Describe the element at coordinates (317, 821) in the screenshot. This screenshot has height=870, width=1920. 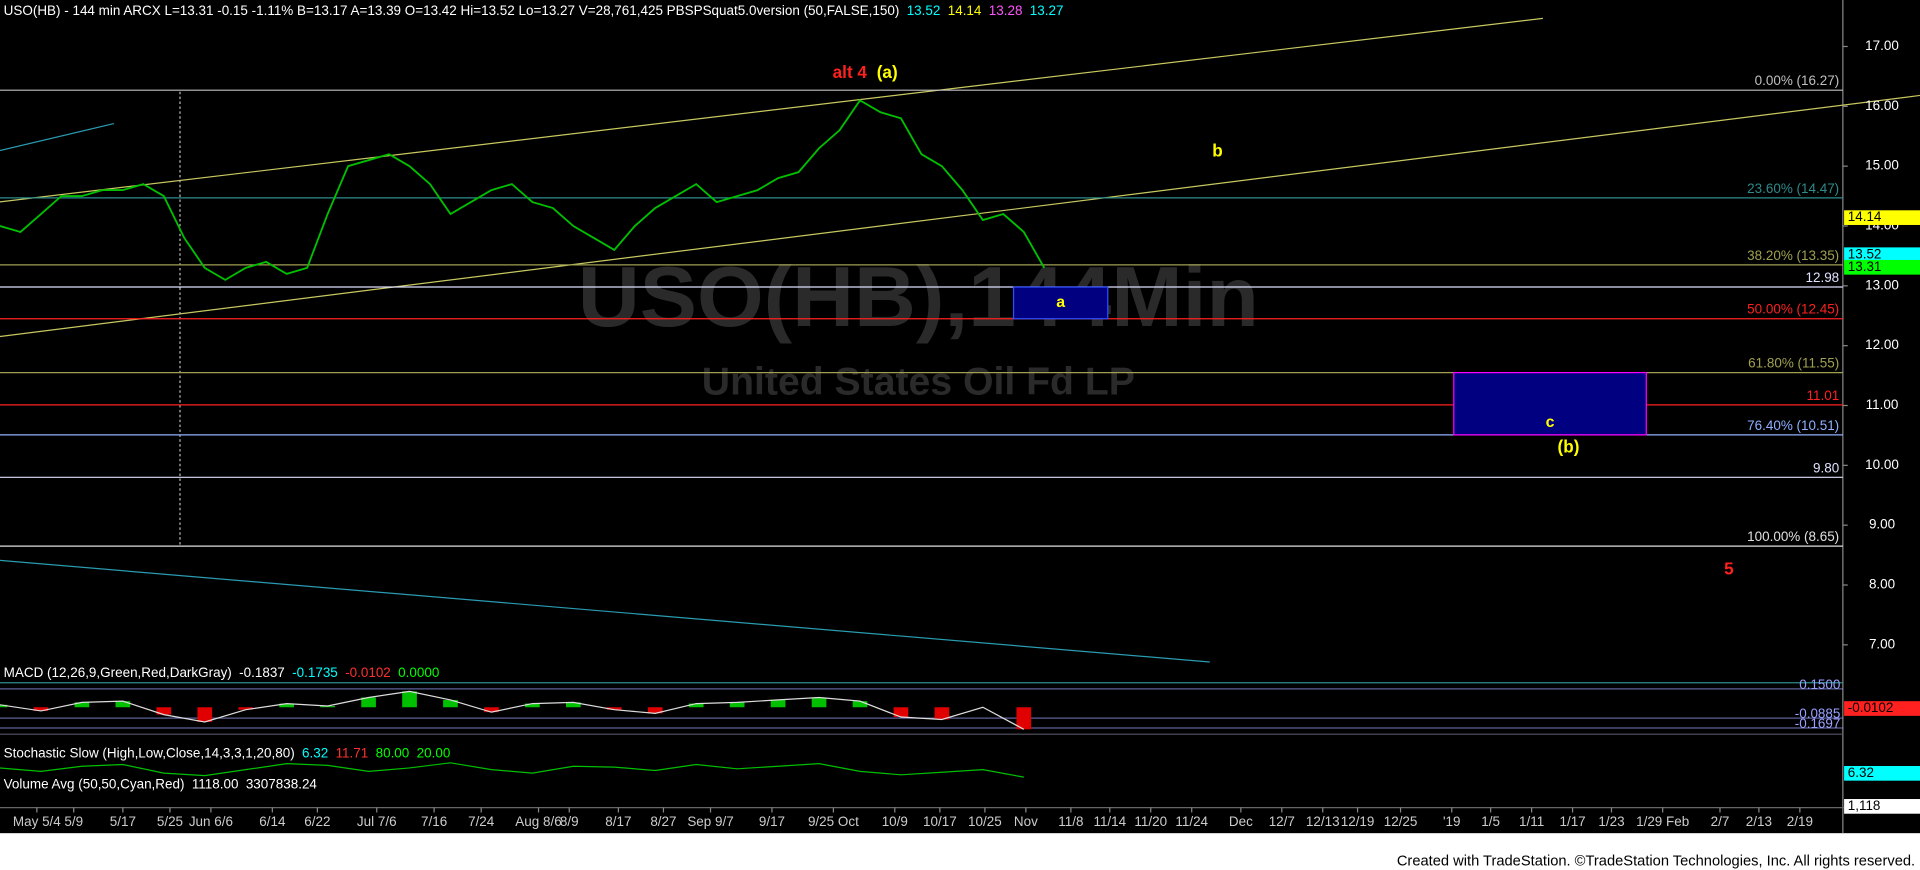
I see `x-tick-label: 6/22` at that location.